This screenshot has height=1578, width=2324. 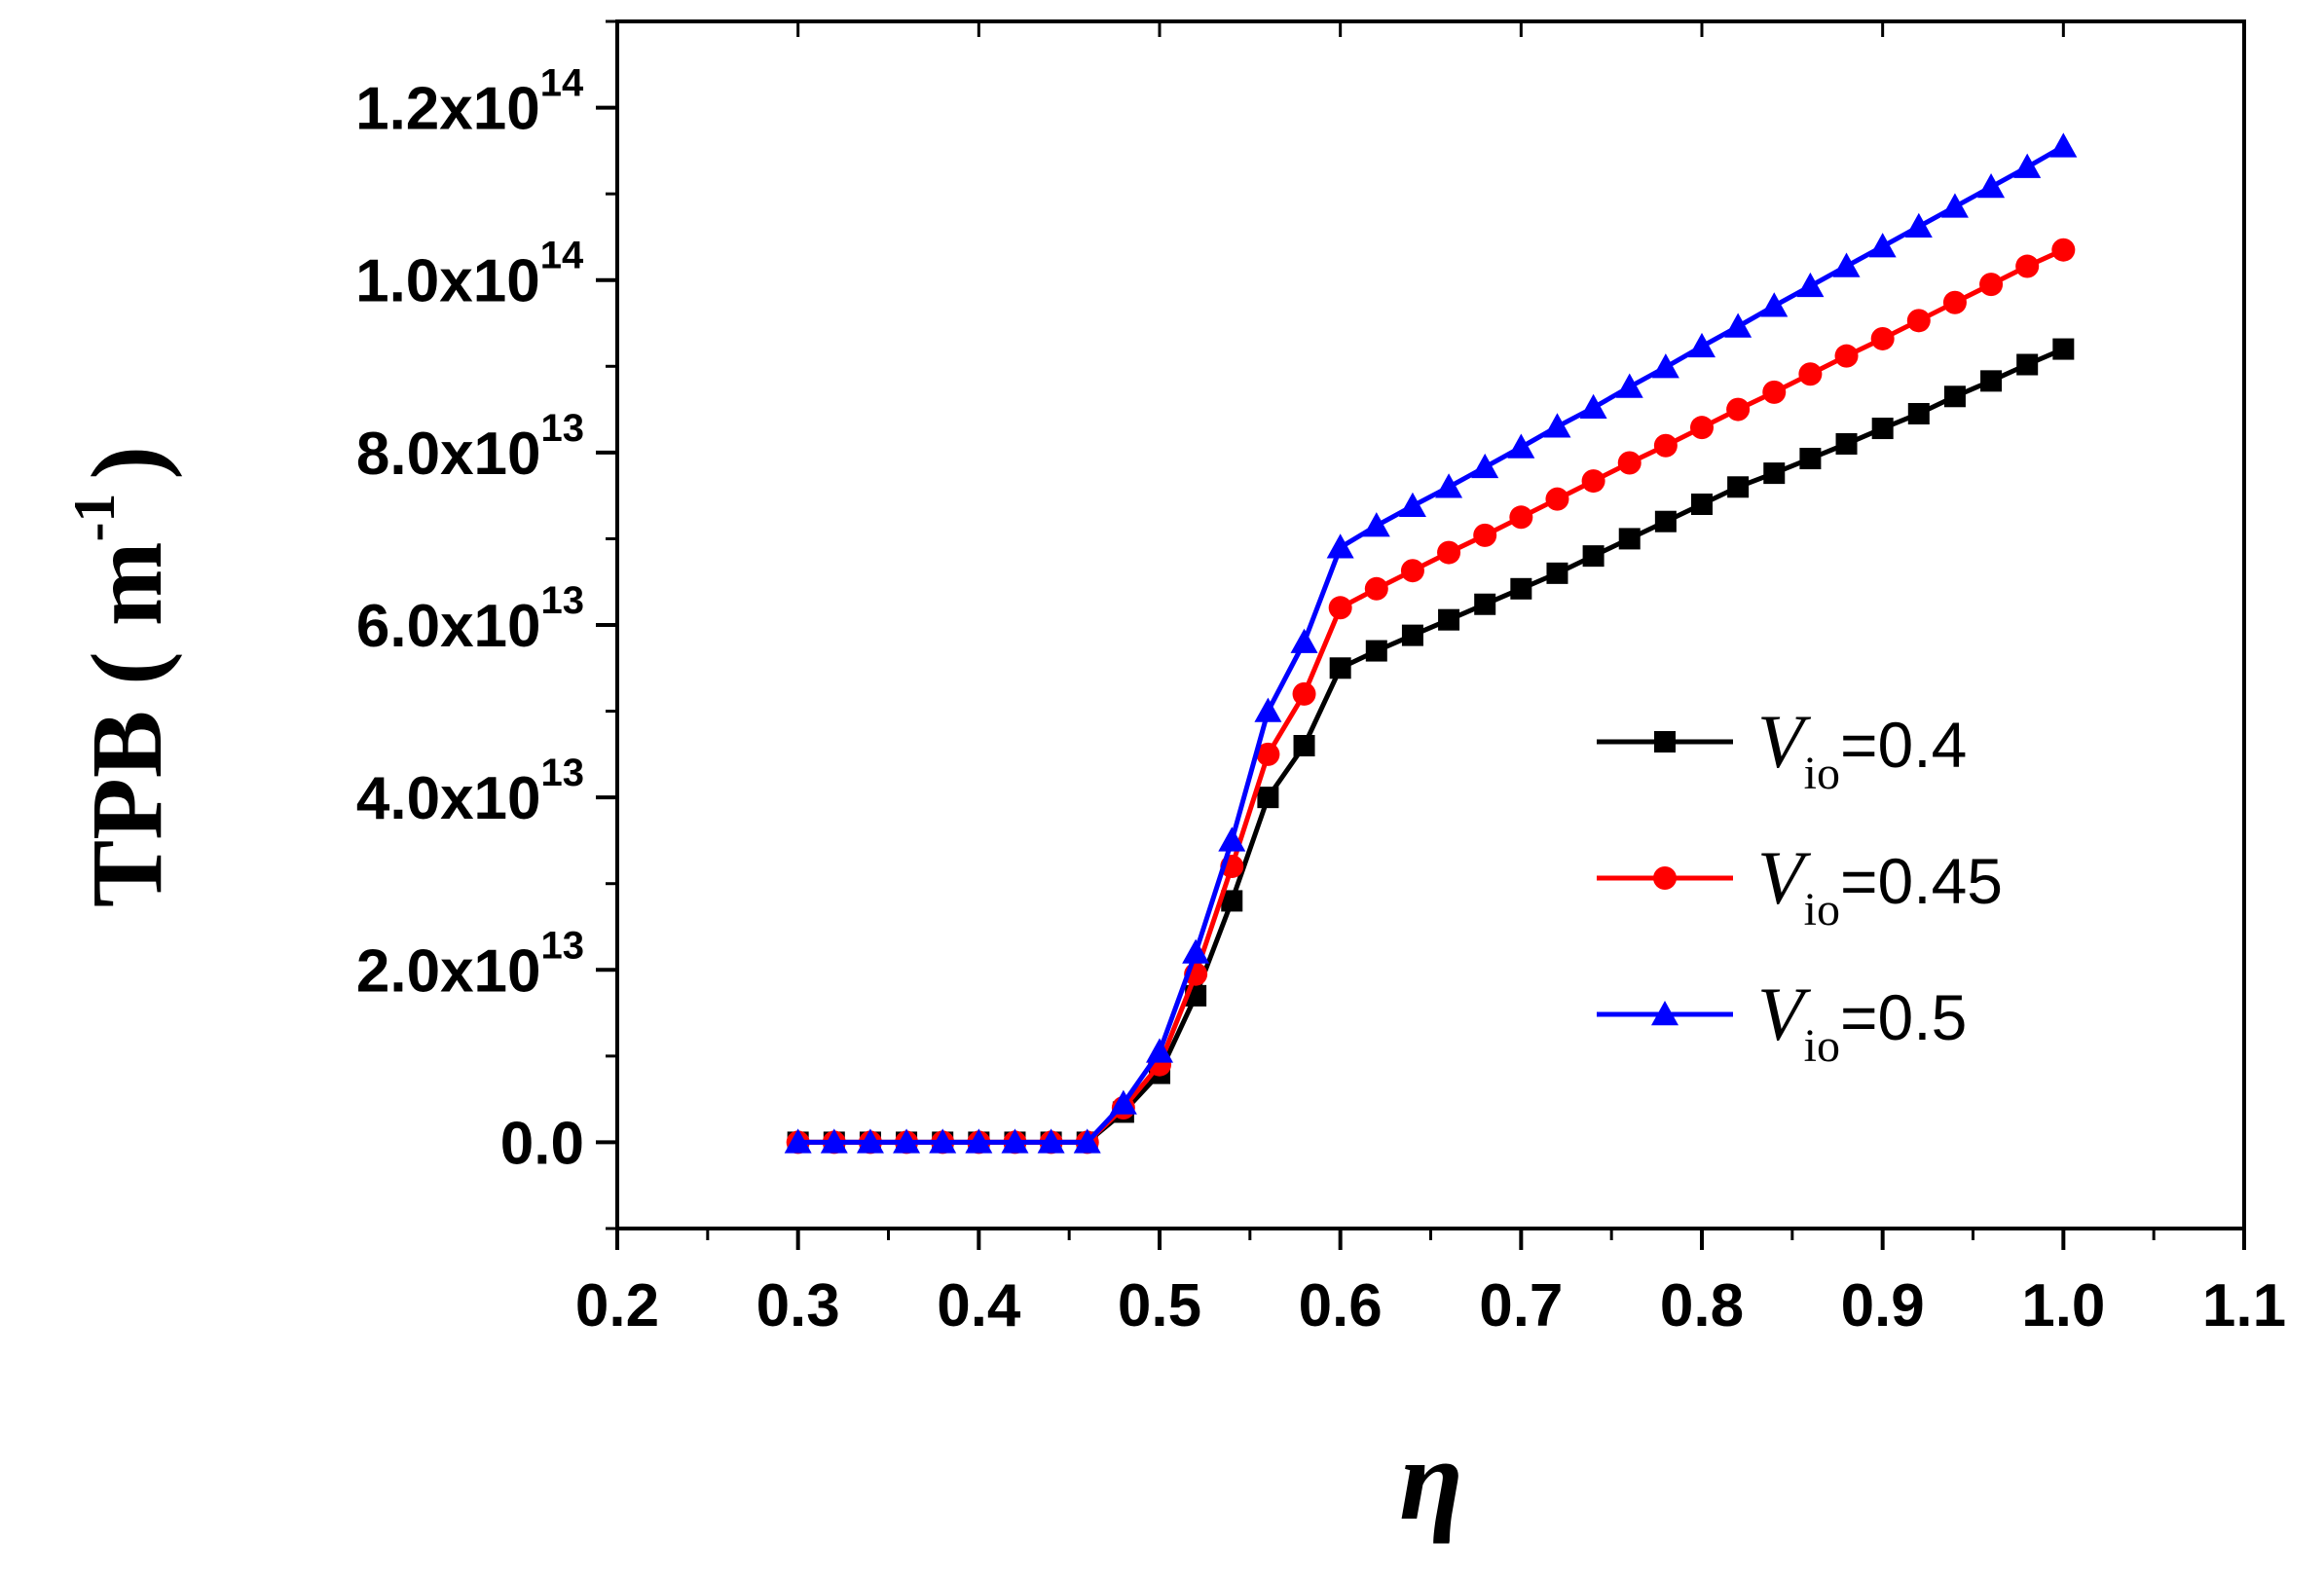 What do you see at coordinates (1862, 749) in the screenshot?
I see `legend-label: Vio=0.4` at bounding box center [1862, 749].